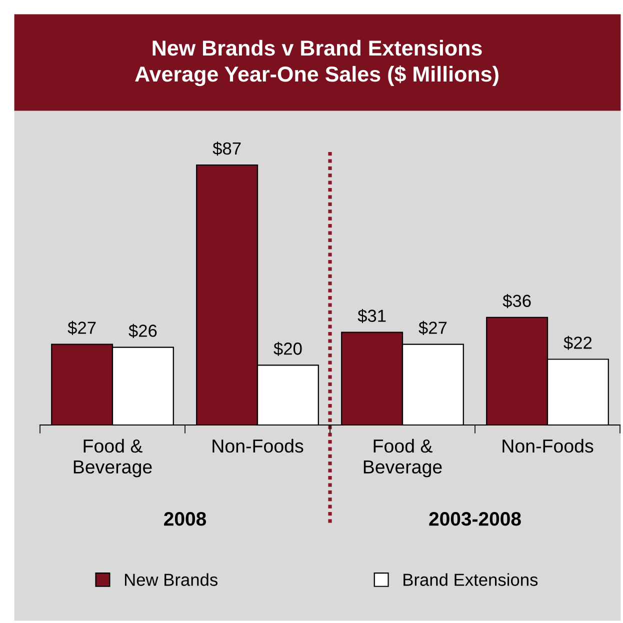 The image size is (623, 623). What do you see at coordinates (471, 579) in the screenshot?
I see `legend-label: Brand Extensions` at bounding box center [471, 579].